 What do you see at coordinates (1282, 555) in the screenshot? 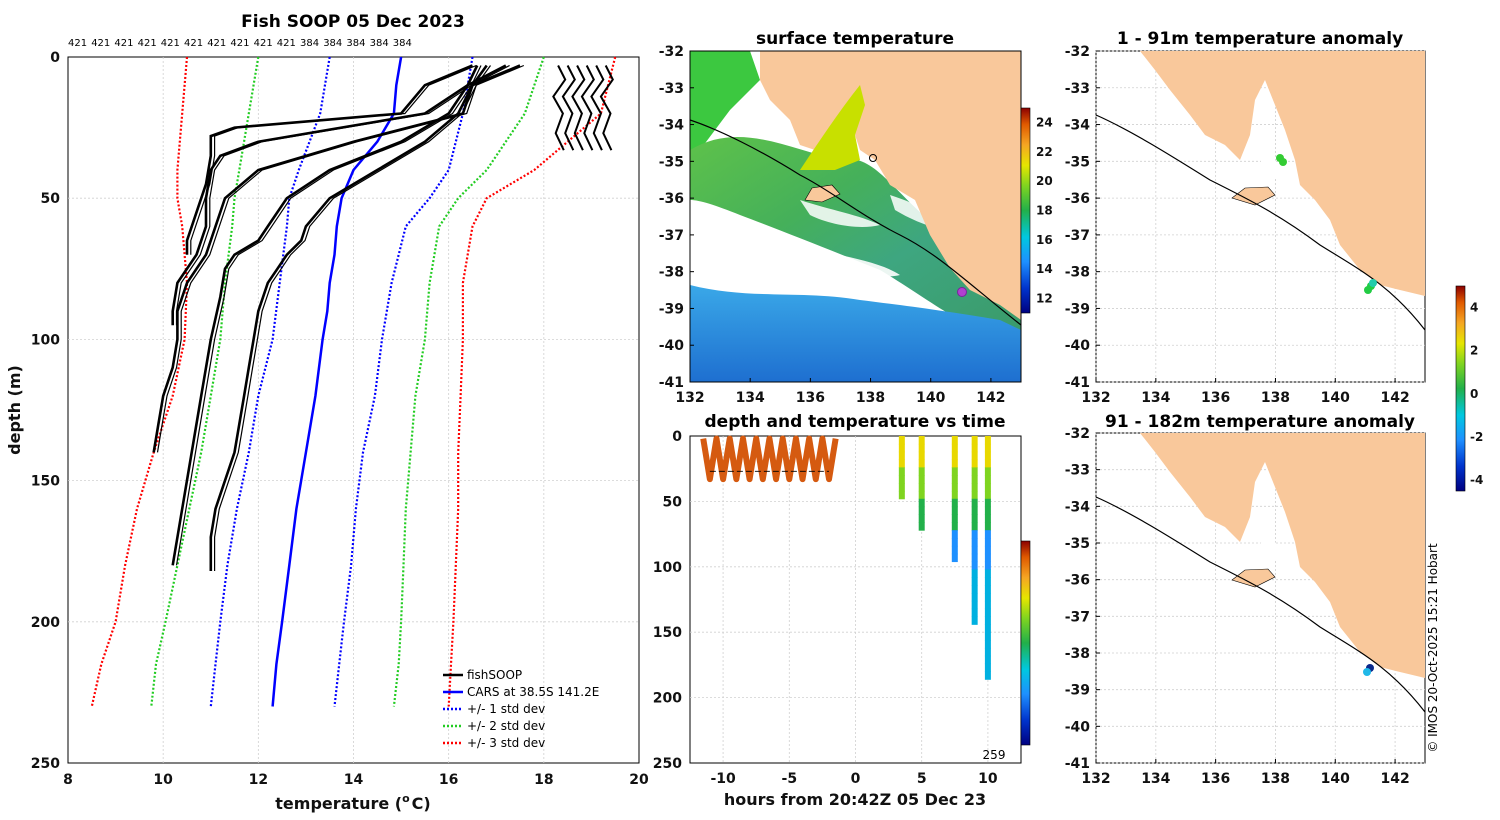
I see `anomaly-deep-land` at bounding box center [1282, 555].